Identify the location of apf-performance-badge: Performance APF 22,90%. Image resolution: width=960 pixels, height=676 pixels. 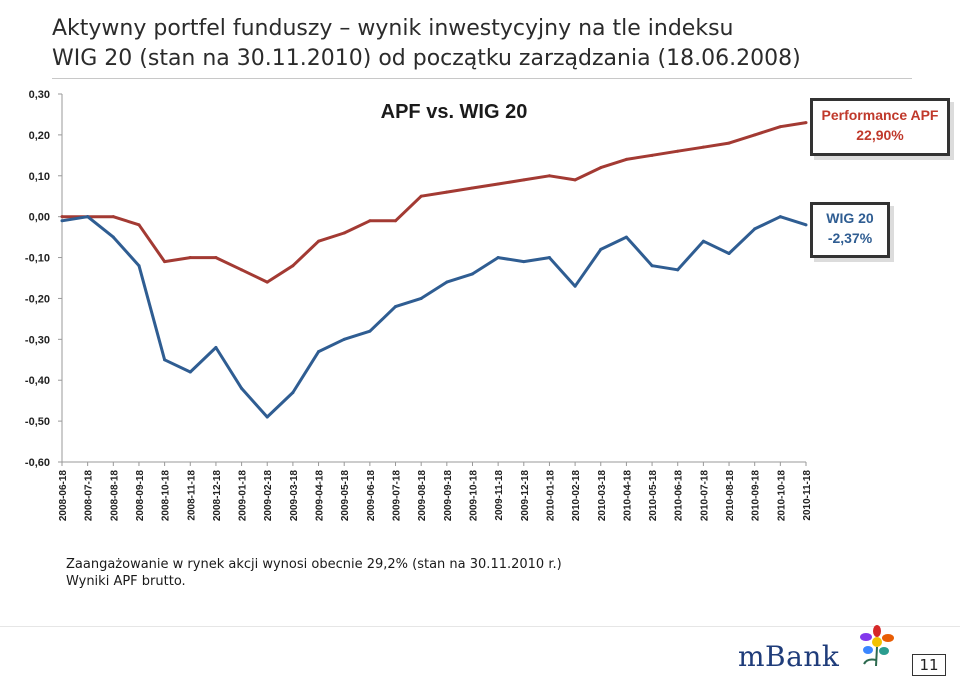
(880, 127).